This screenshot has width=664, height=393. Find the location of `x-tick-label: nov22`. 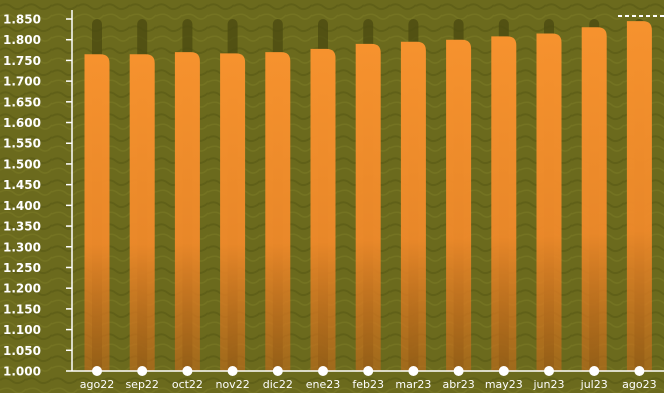

x-tick-label: nov22 is located at coordinates (232, 384).